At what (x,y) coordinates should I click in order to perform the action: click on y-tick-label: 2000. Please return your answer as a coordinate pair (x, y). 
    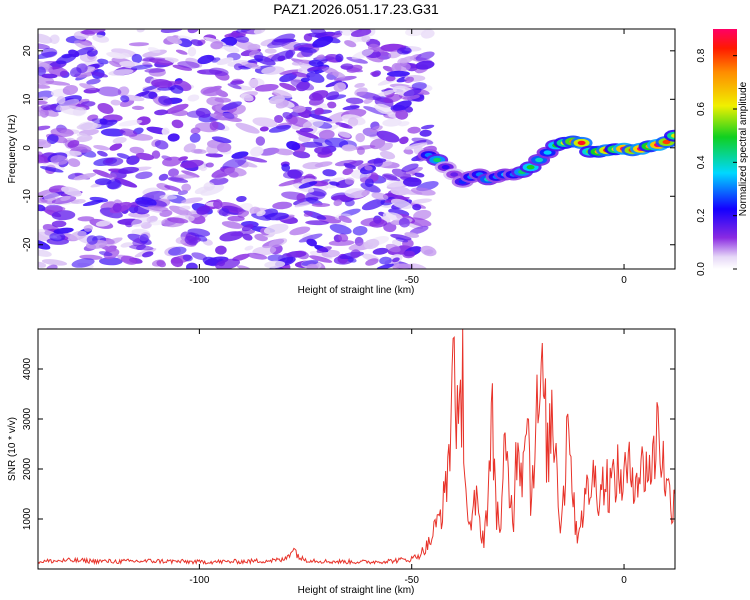
    Looking at the image, I should click on (27, 468).